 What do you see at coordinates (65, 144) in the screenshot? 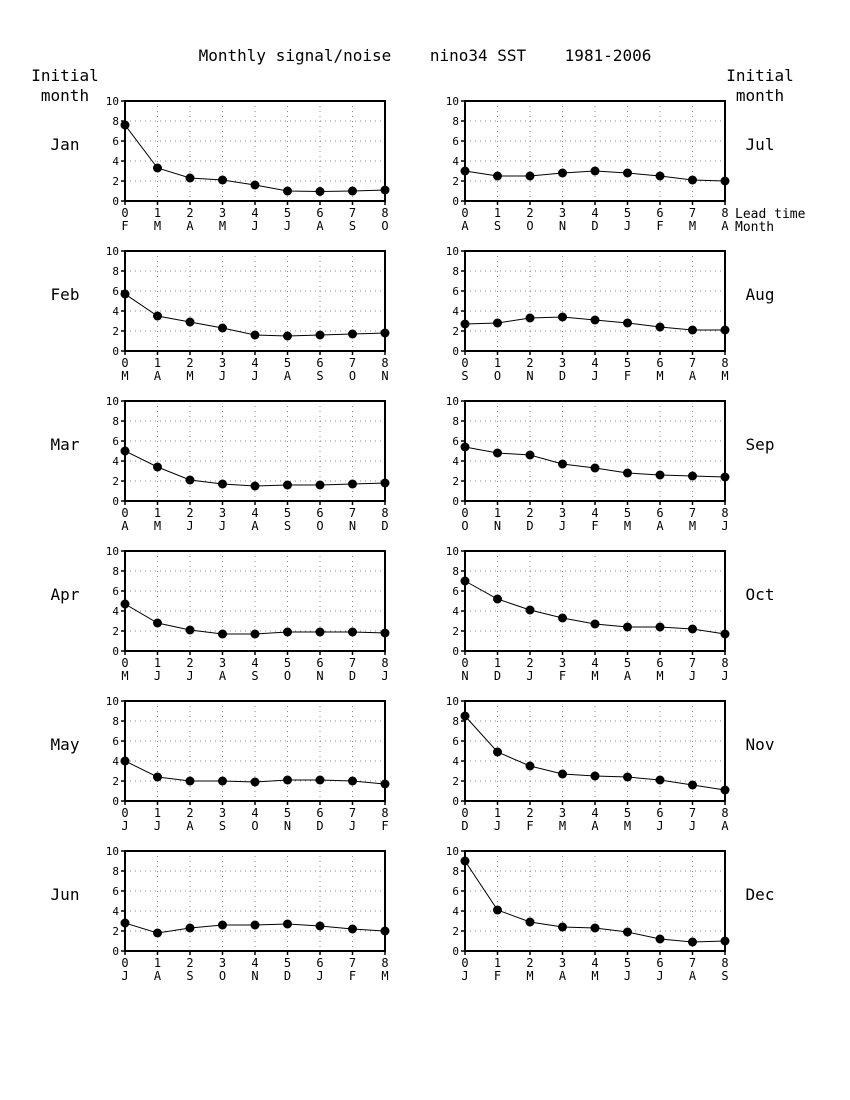
I see `panel-label-jan: Jan` at bounding box center [65, 144].